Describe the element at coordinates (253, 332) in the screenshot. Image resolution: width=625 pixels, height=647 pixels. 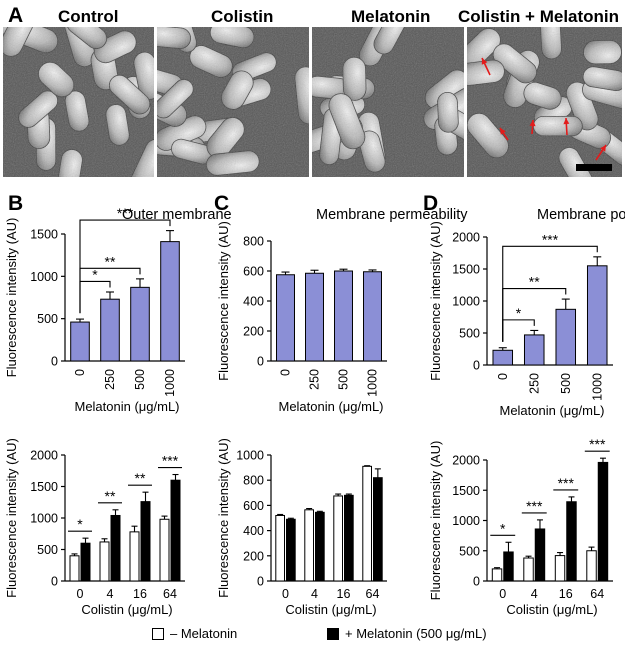
I see `y-tick-label: 200` at that location.